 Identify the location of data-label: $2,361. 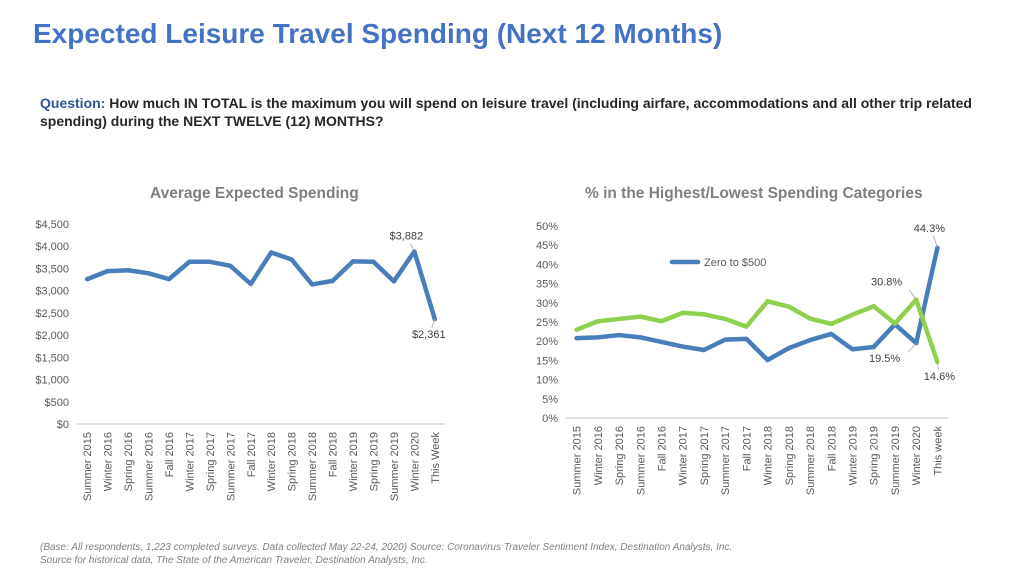
(429, 335).